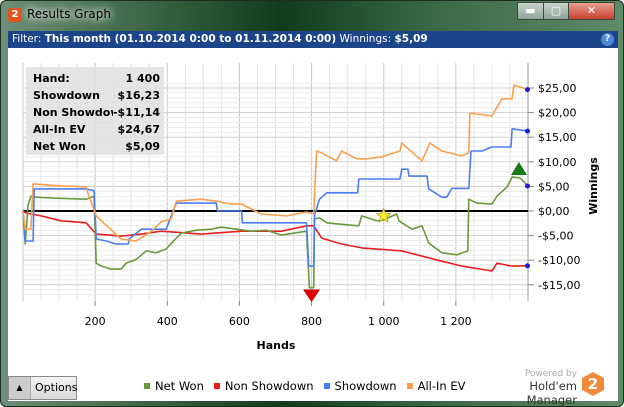 This screenshot has height=407, width=624. I want to click on expand-up-icon: ▲, so click(20, 388).